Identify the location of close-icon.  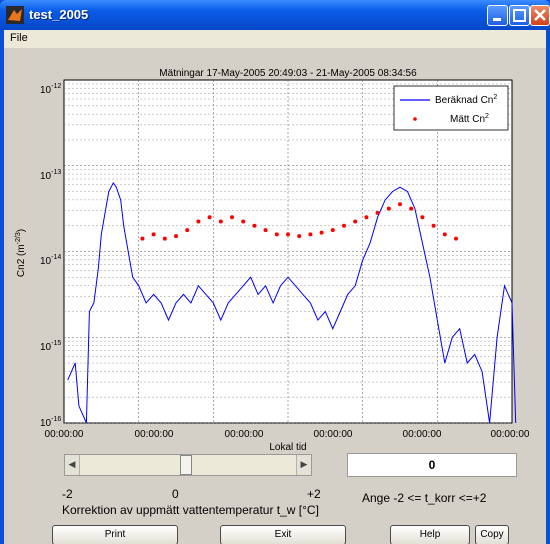
(540, 15).